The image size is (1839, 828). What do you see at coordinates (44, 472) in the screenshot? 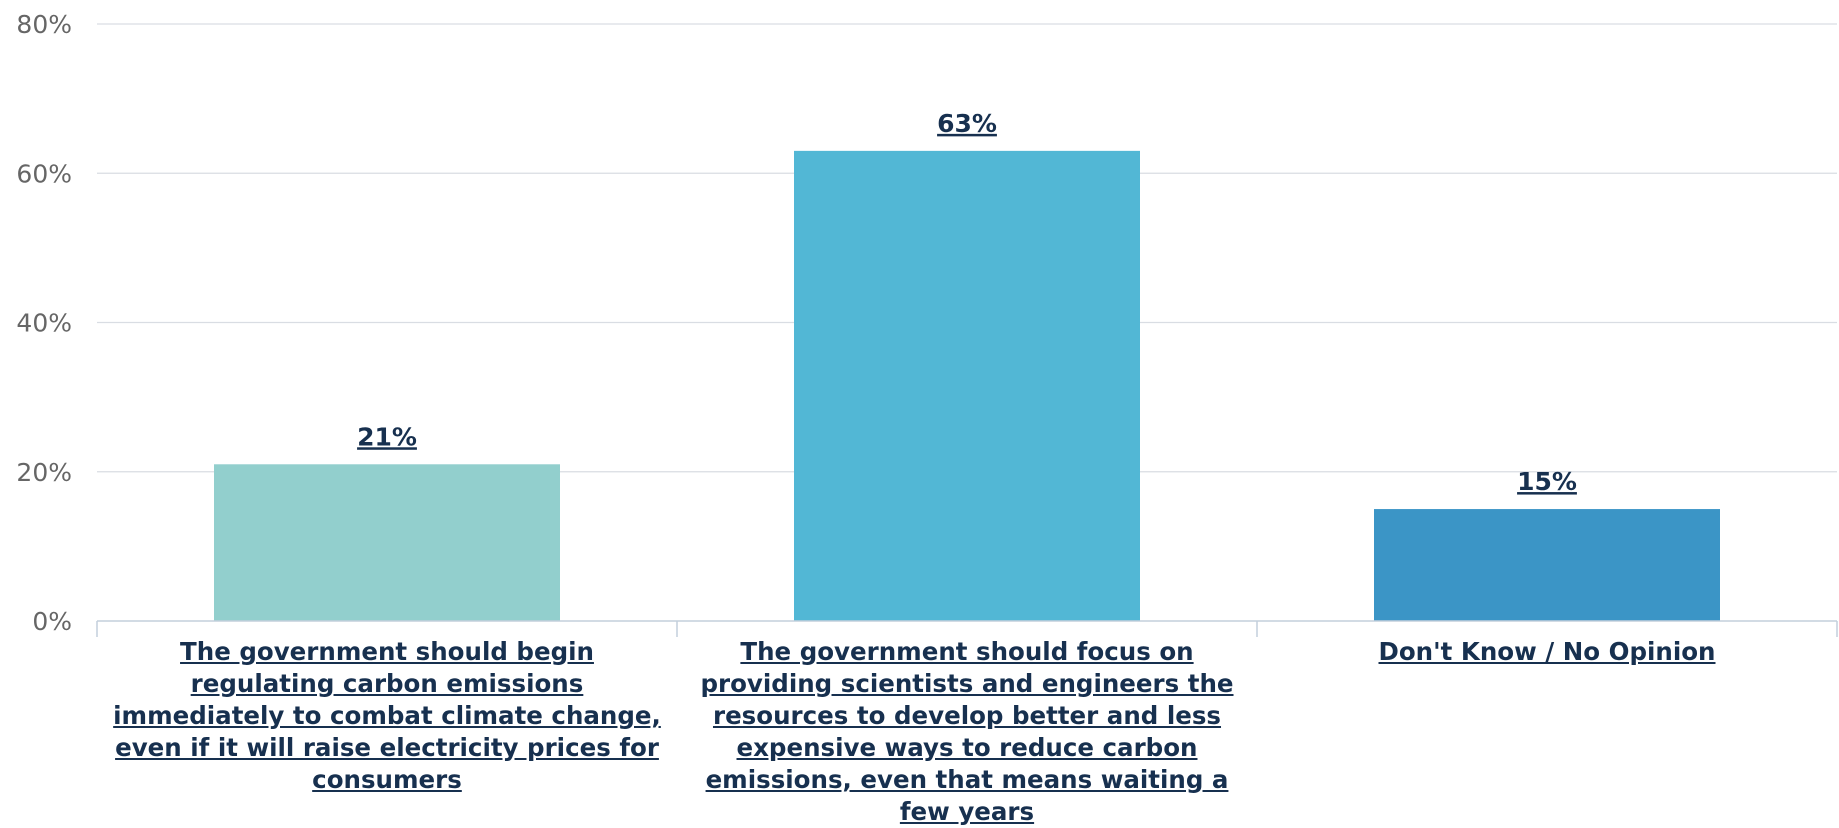
I see `y-tick-label: 20%` at bounding box center [44, 472].